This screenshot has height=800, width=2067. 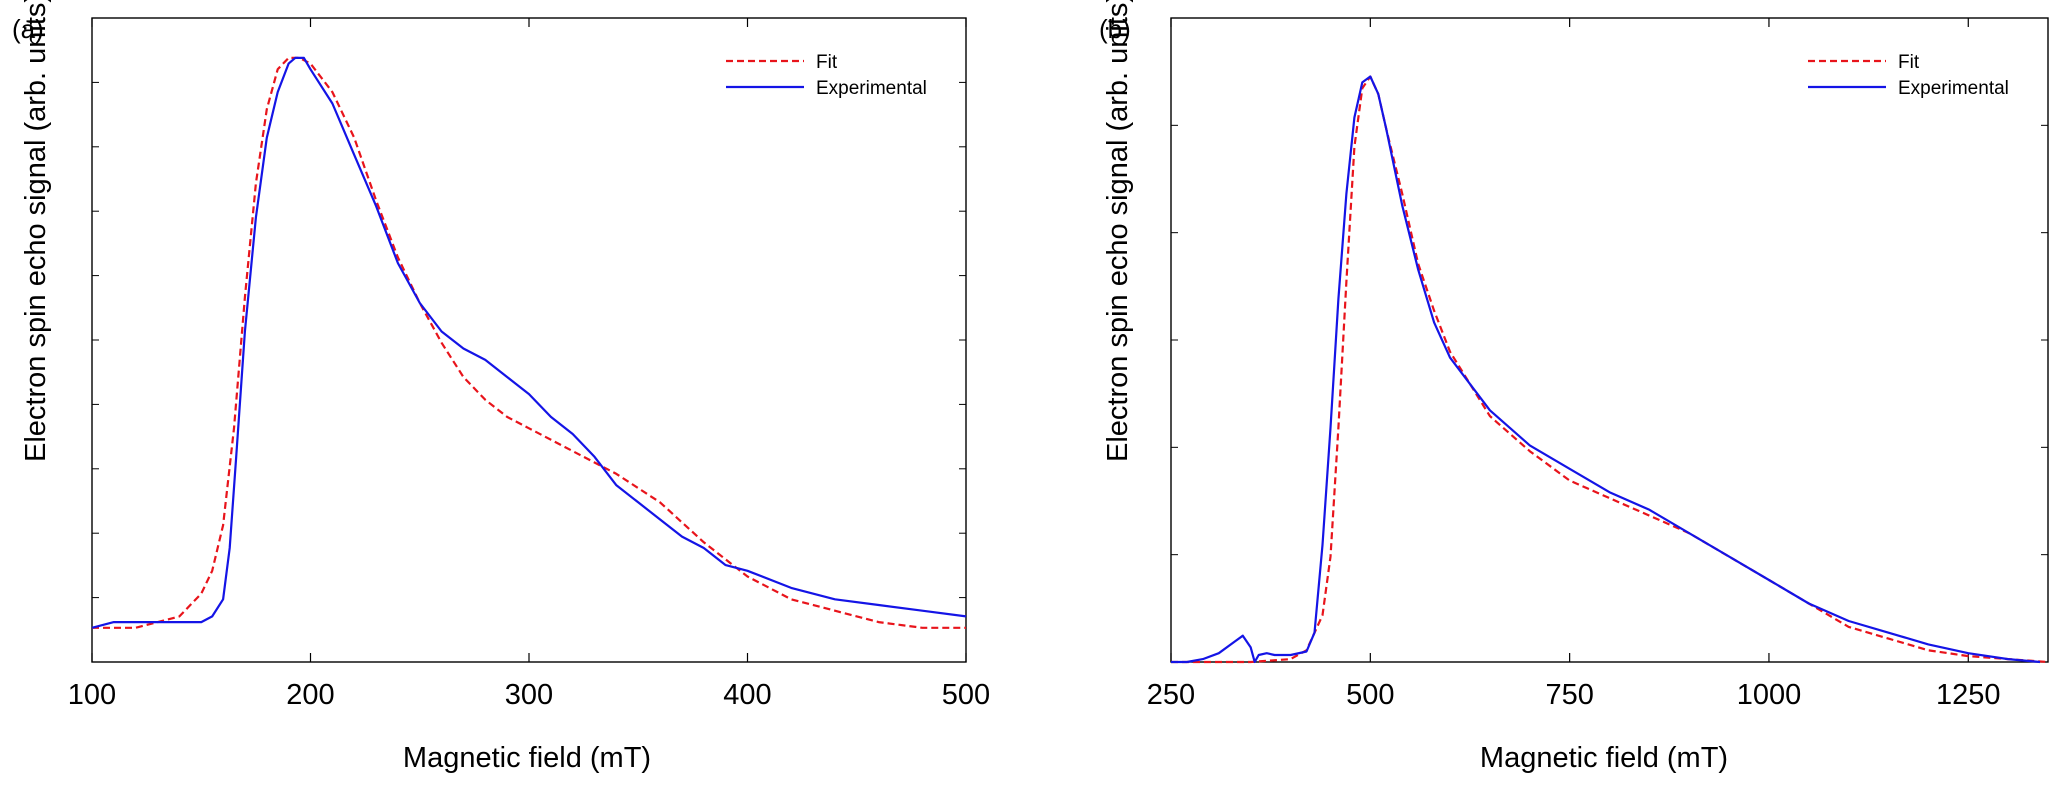 I want to click on x-tick-label: 100, so click(x=92, y=695).